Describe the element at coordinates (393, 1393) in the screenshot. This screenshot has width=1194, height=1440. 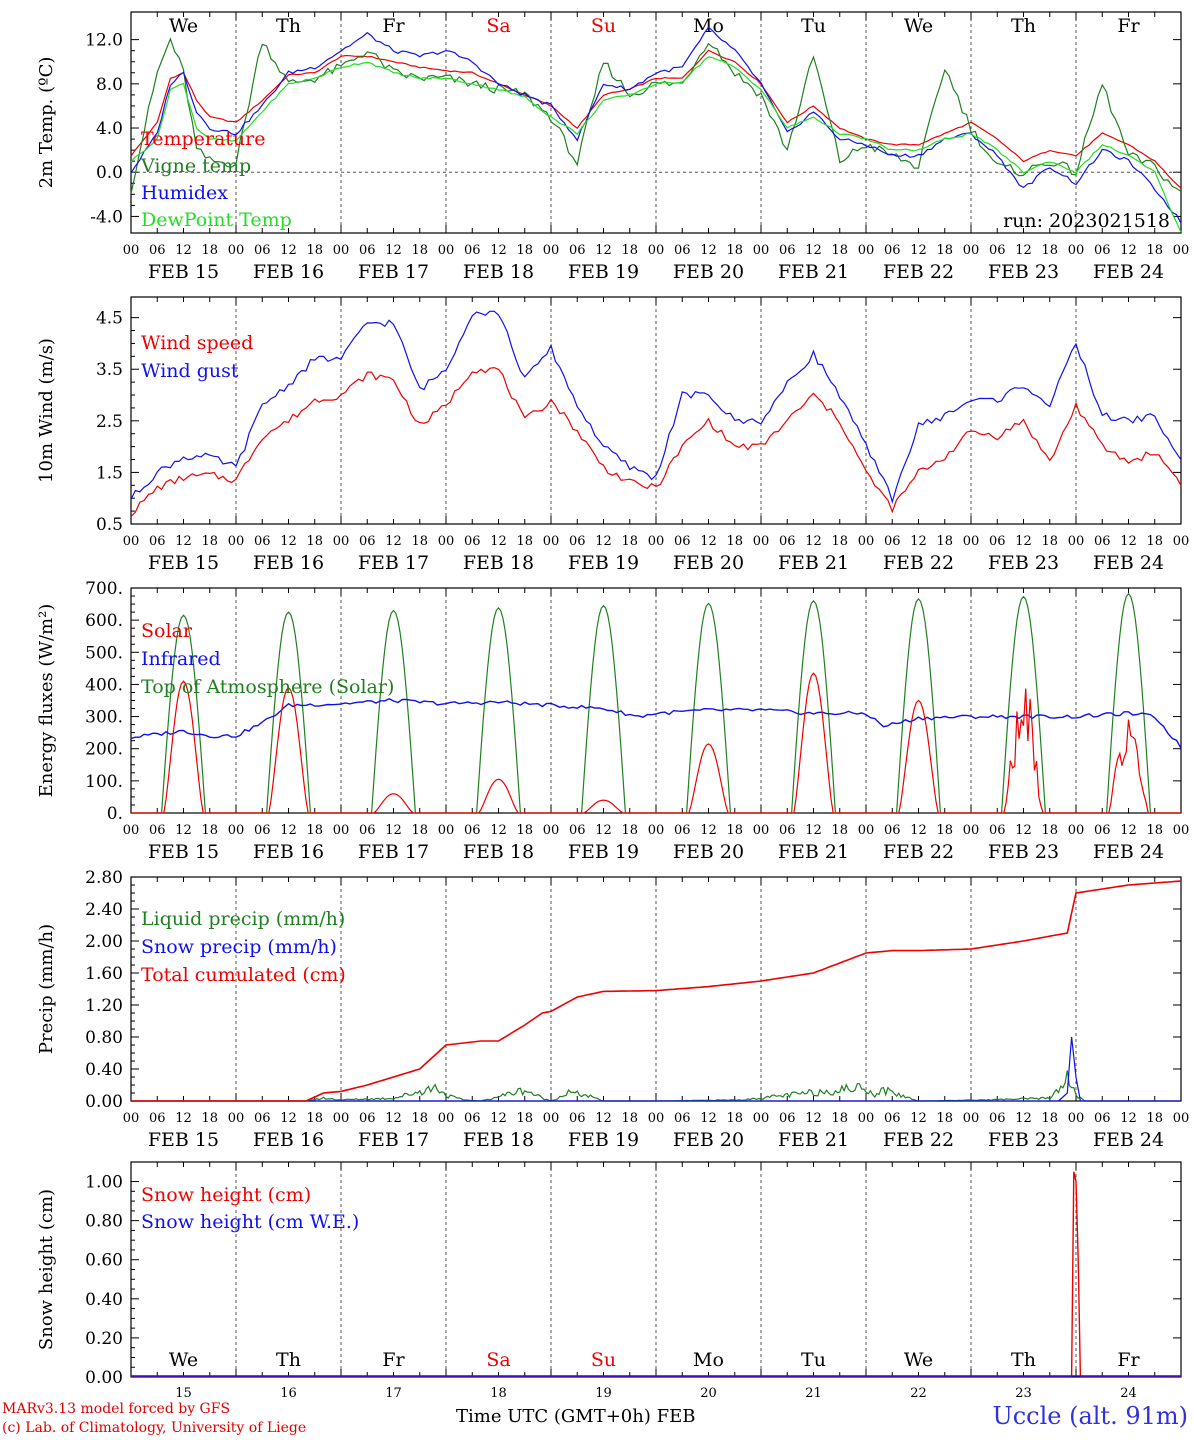
I see `day-number-label: 17` at that location.